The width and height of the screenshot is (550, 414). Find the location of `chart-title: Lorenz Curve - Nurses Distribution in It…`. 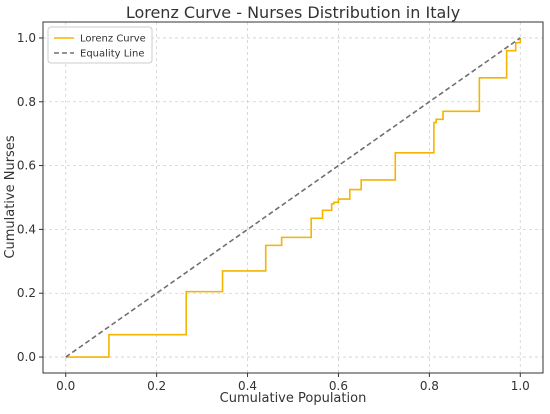

chart-title: Lorenz Curve - Nurses Distribution in It… is located at coordinates (293, 12).